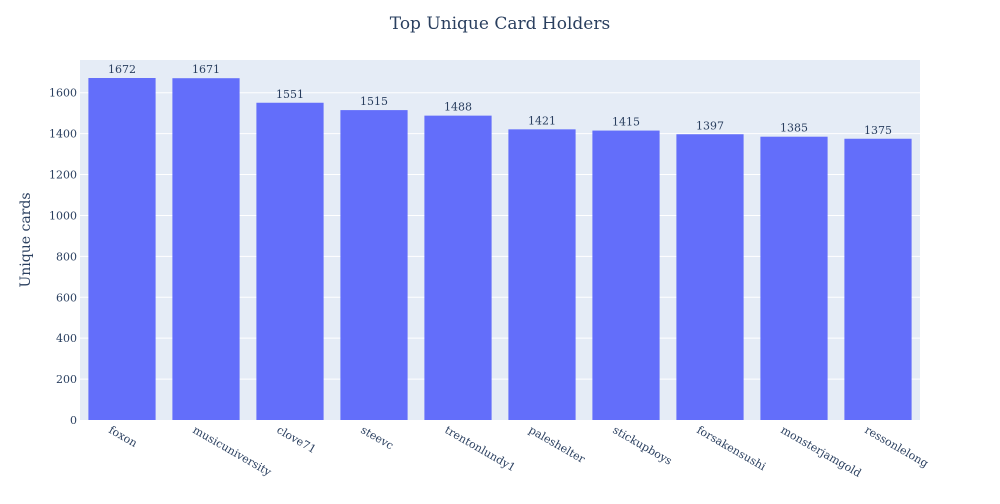 Image resolution: width=1000 pixels, height=504 pixels. I want to click on y-axis-ticks: 0 200 400 600 800 1000 1200 1400 1600, so click(63, 257).